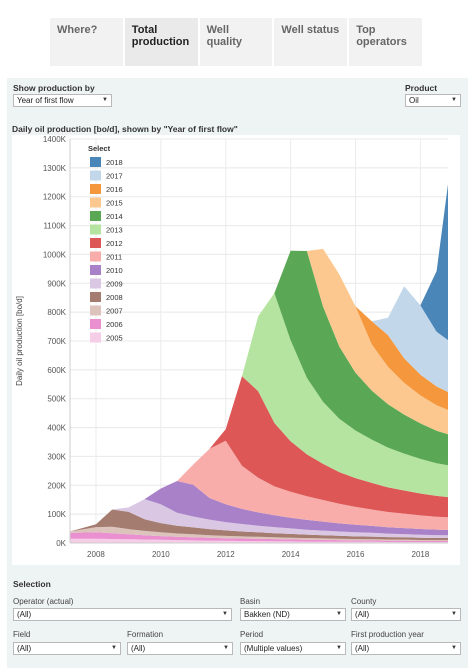  What do you see at coordinates (252, 634) in the screenshot?
I see `period-filter-label: Period` at bounding box center [252, 634].